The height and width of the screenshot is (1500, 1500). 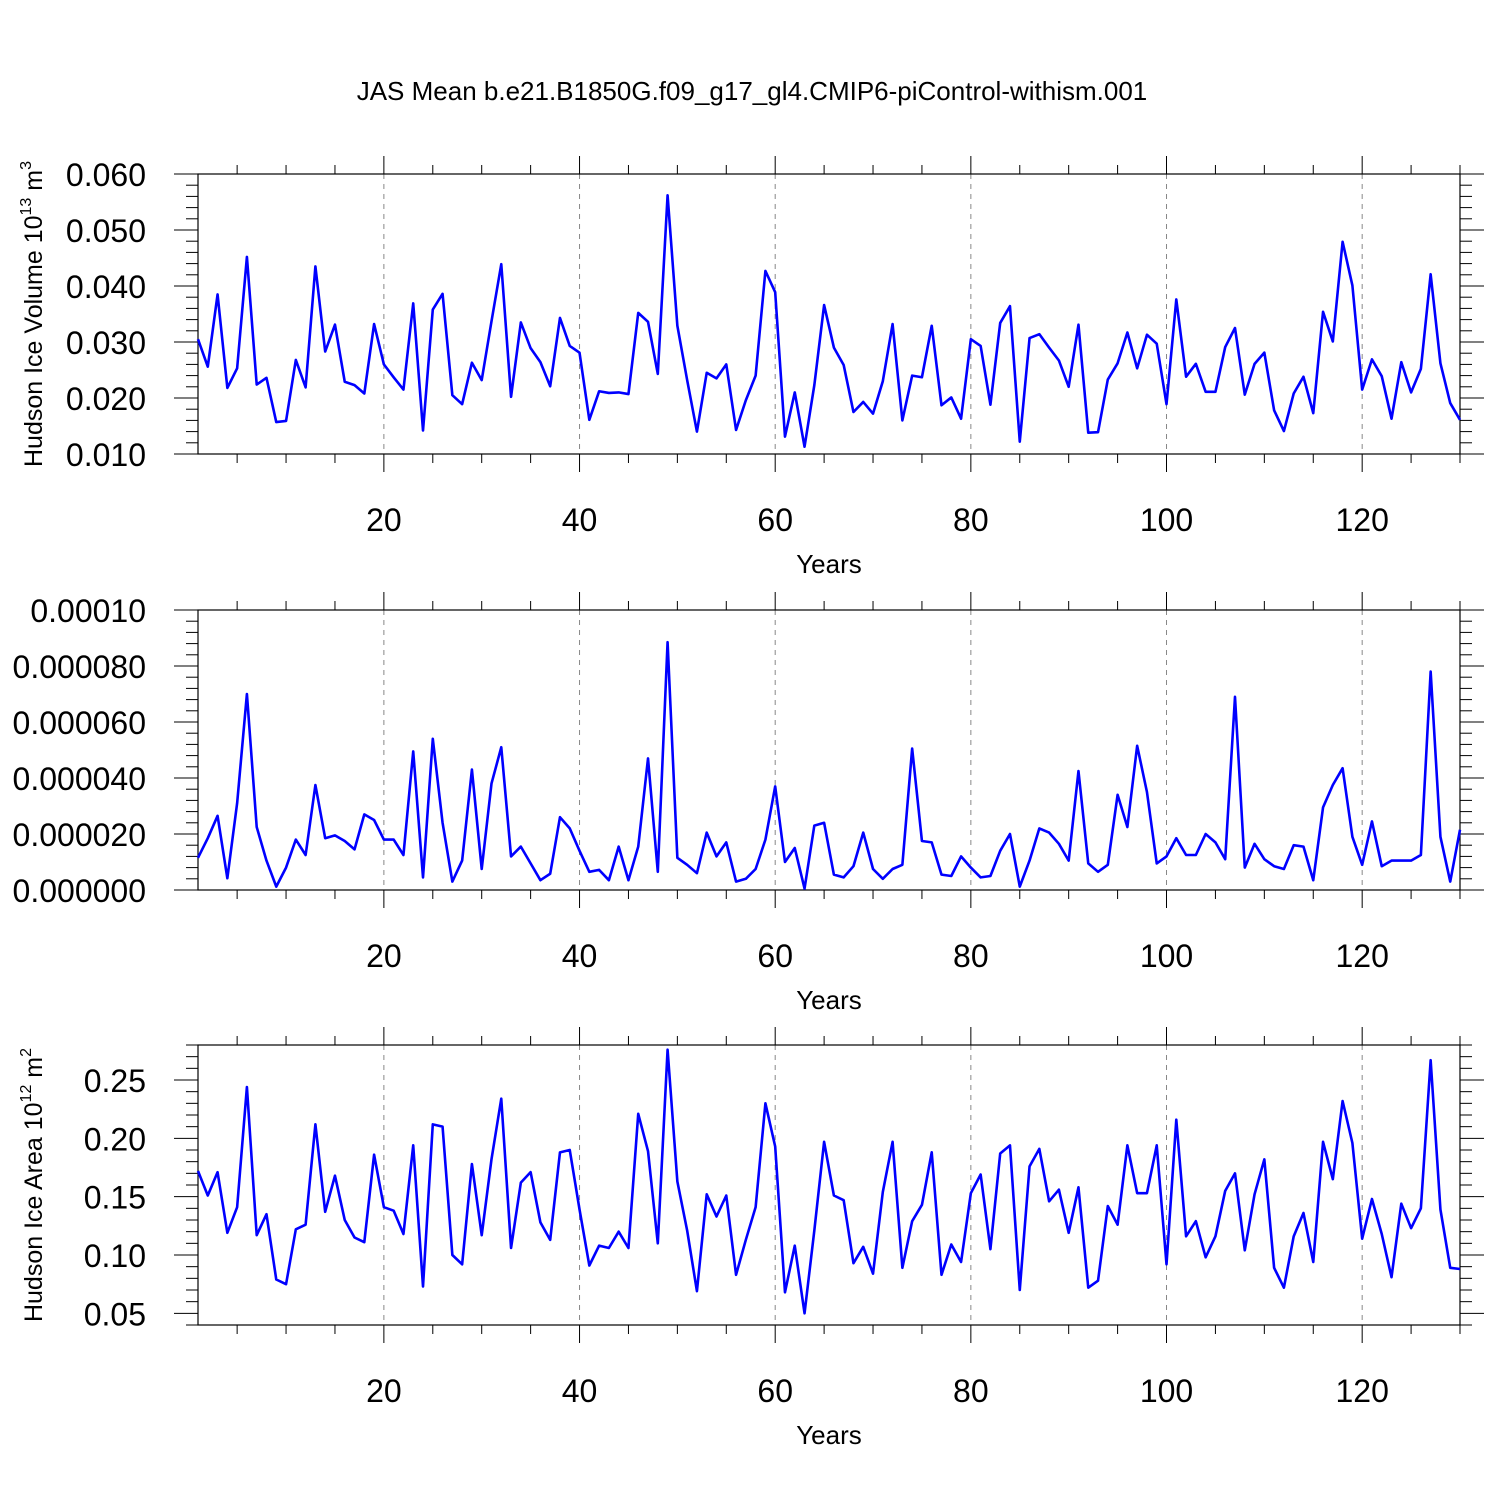 What do you see at coordinates (106, 231) in the screenshot?
I see `y-tick-label-5: 0.050` at bounding box center [106, 231].